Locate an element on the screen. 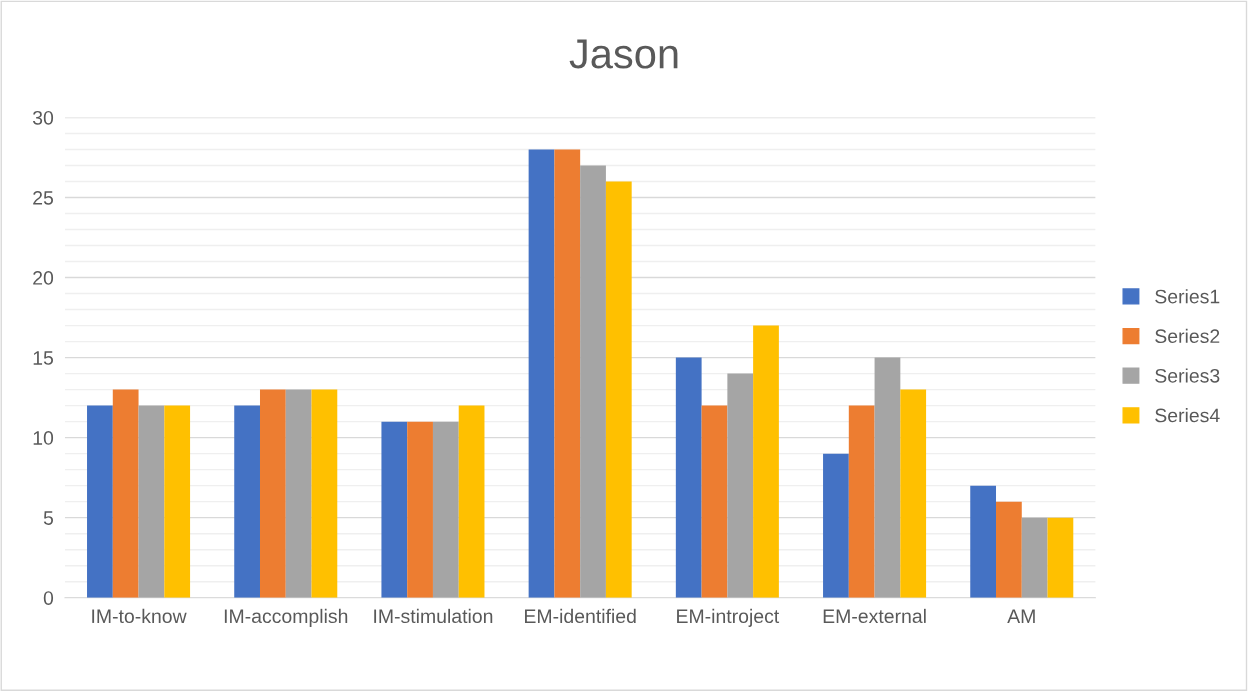 The height and width of the screenshot is (691, 1249). x-tick-label: EM-identified is located at coordinates (580, 616).